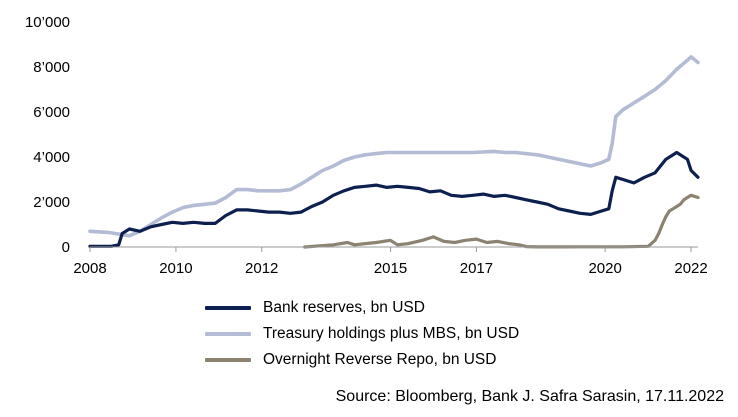 Image resolution: width=738 pixels, height=417 pixels. What do you see at coordinates (344, 307) in the screenshot?
I see `legend-label: Bank reserves, bn USD` at bounding box center [344, 307].